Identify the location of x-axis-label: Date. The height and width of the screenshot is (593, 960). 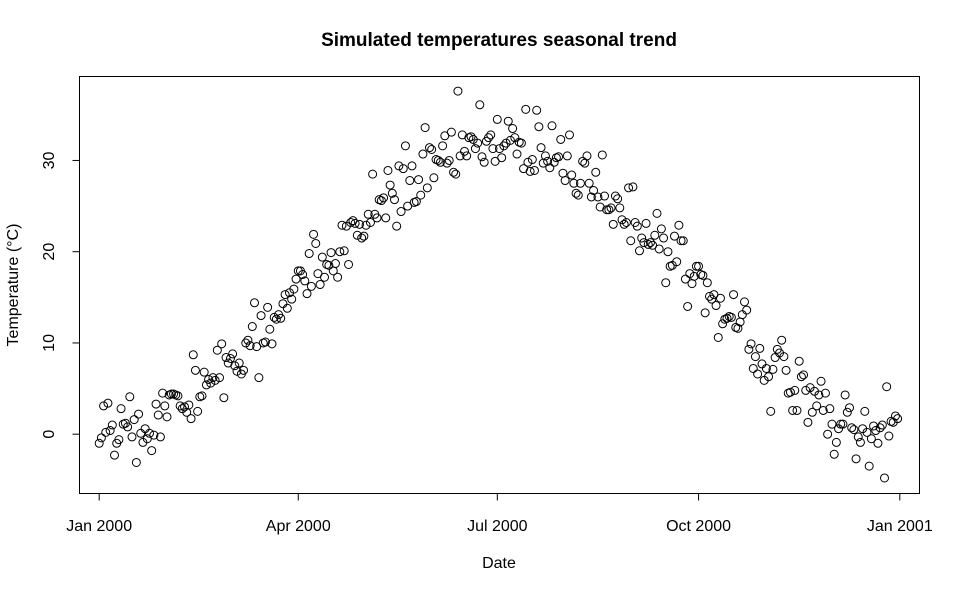
(499, 563).